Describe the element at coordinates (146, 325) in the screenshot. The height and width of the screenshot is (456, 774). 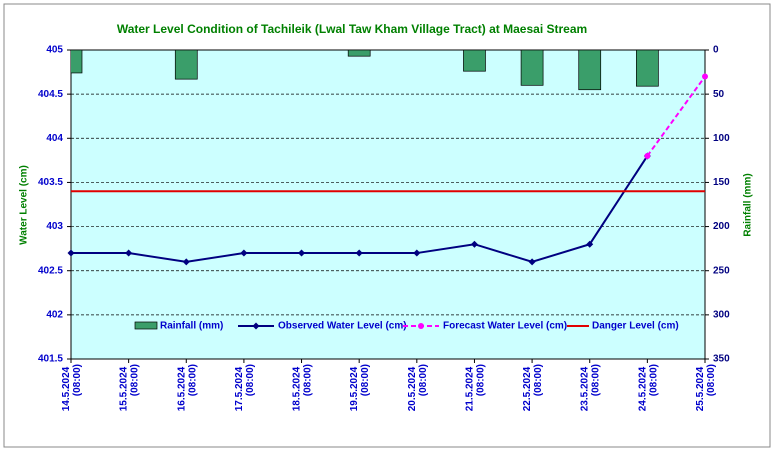
I see `legend-swatch` at that location.